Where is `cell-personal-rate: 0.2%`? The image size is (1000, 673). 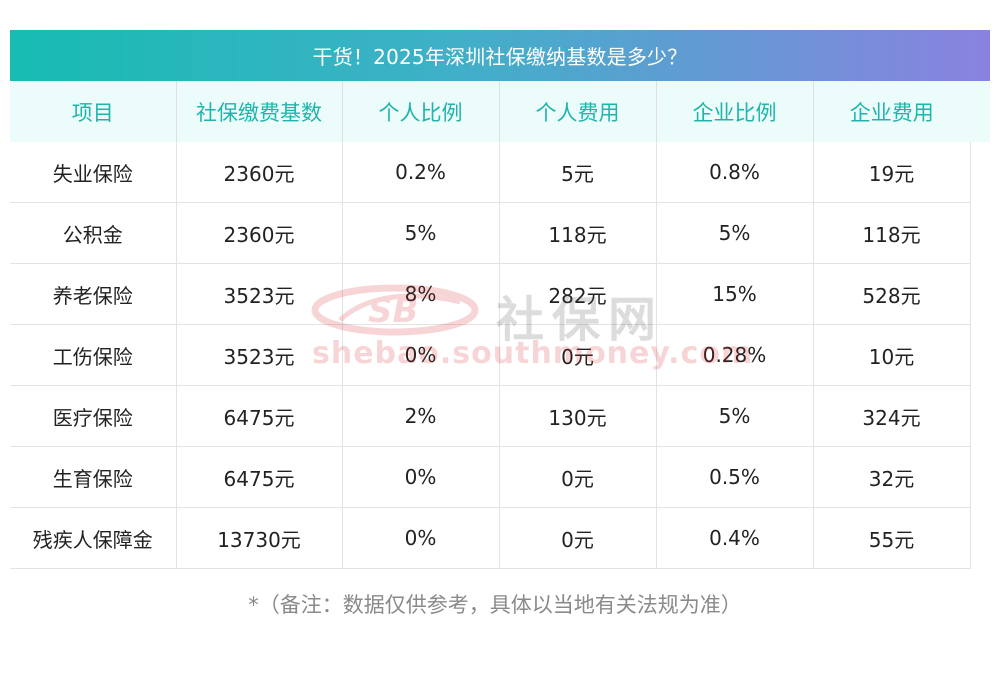 cell-personal-rate: 0.2% is located at coordinates (420, 172).